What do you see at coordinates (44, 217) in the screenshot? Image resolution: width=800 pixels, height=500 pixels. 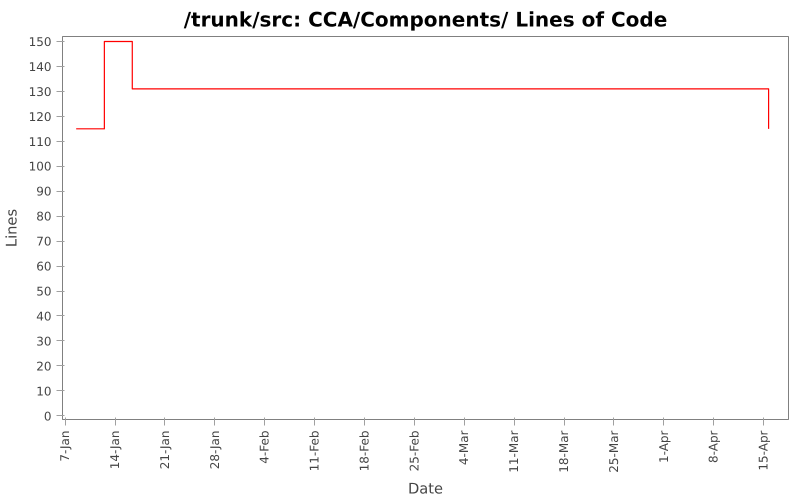 I see `y-tick-label: 80` at bounding box center [44, 217].